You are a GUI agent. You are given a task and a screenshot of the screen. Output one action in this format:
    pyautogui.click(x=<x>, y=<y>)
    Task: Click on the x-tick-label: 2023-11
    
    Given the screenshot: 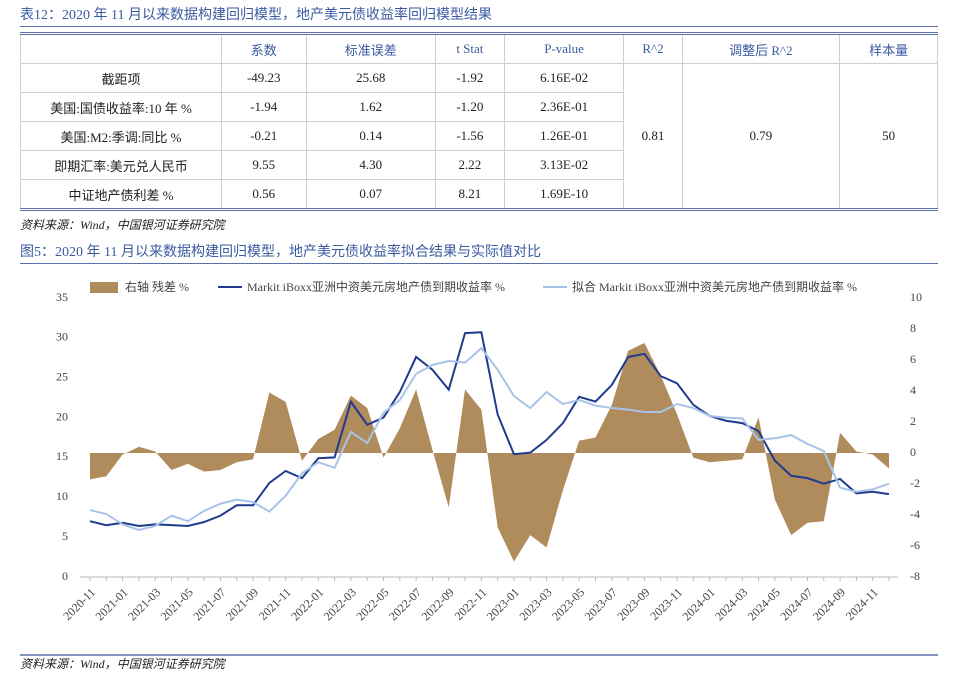 What is the action you would take?
    pyautogui.click(x=666, y=604)
    